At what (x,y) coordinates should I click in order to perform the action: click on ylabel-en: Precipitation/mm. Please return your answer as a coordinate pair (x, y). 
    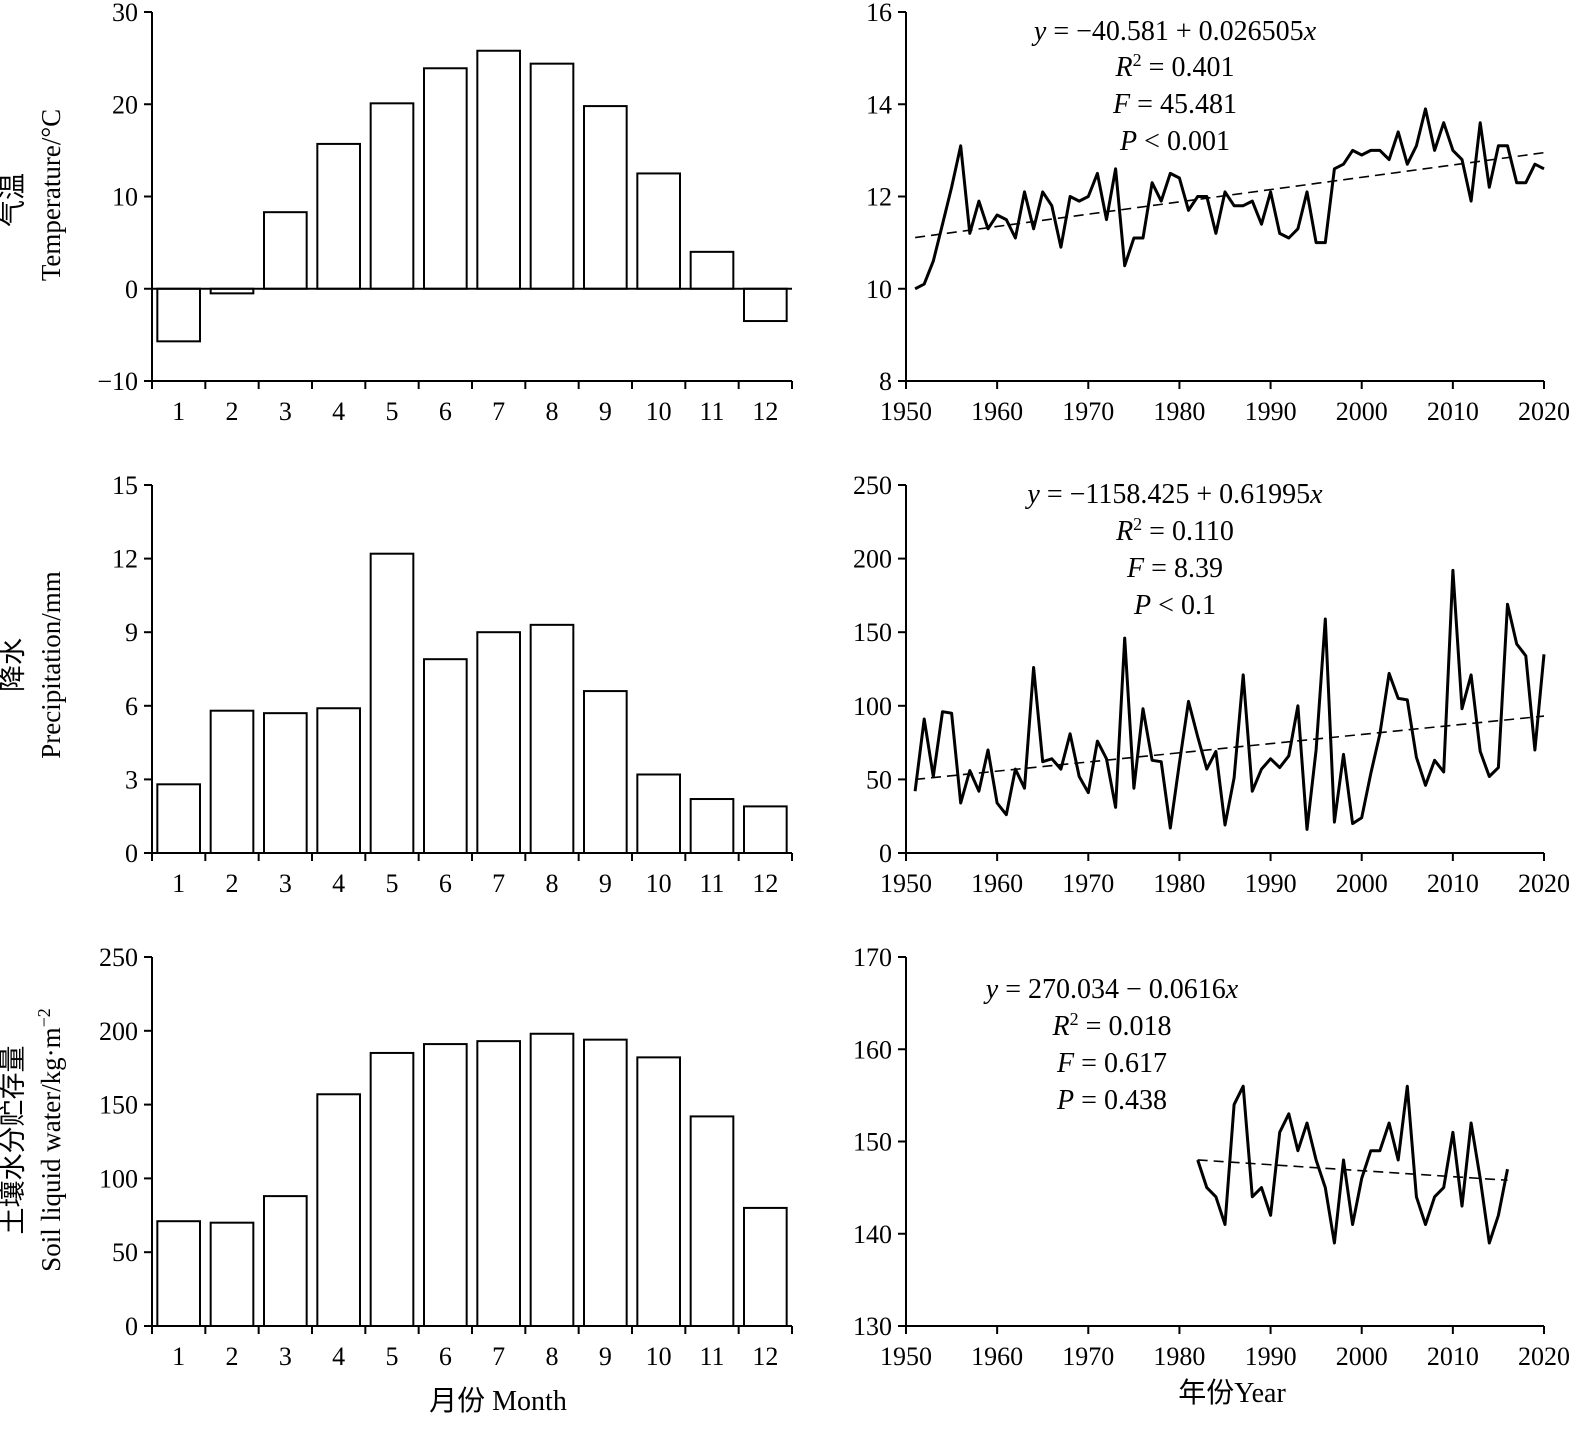
    Looking at the image, I should click on (51, 664).